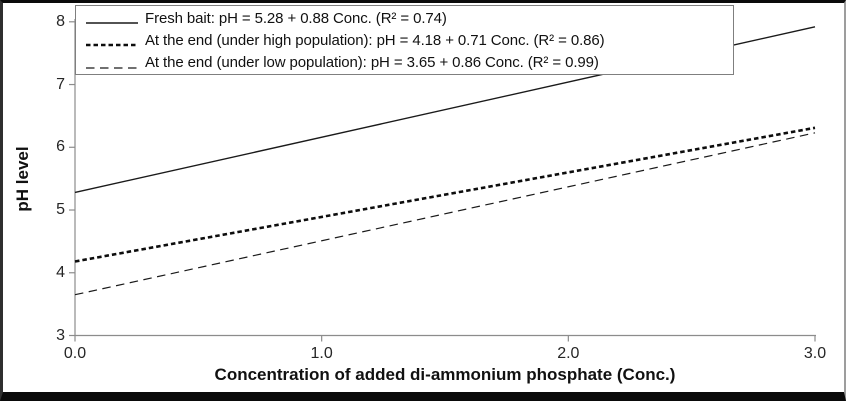 This screenshot has width=846, height=401. I want to click on y-tick-label: 8, so click(60, 21).